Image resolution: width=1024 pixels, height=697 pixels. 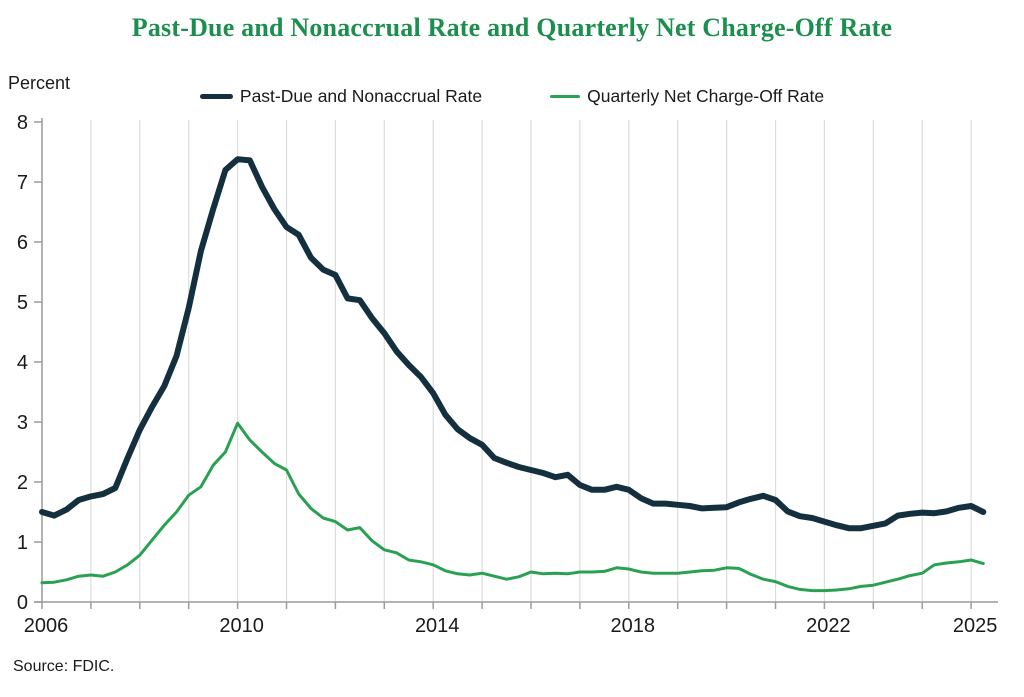 What do you see at coordinates (64, 666) in the screenshot?
I see `source-note: Source: FDIC.` at bounding box center [64, 666].